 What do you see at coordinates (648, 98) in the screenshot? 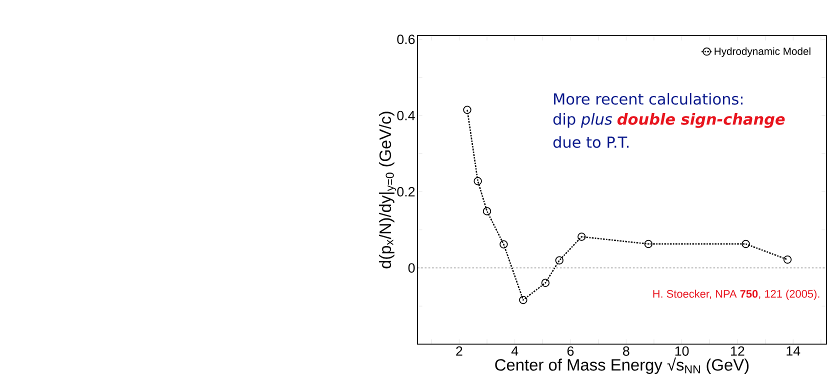
I see `annotation: More recent calculations:` at bounding box center [648, 98].